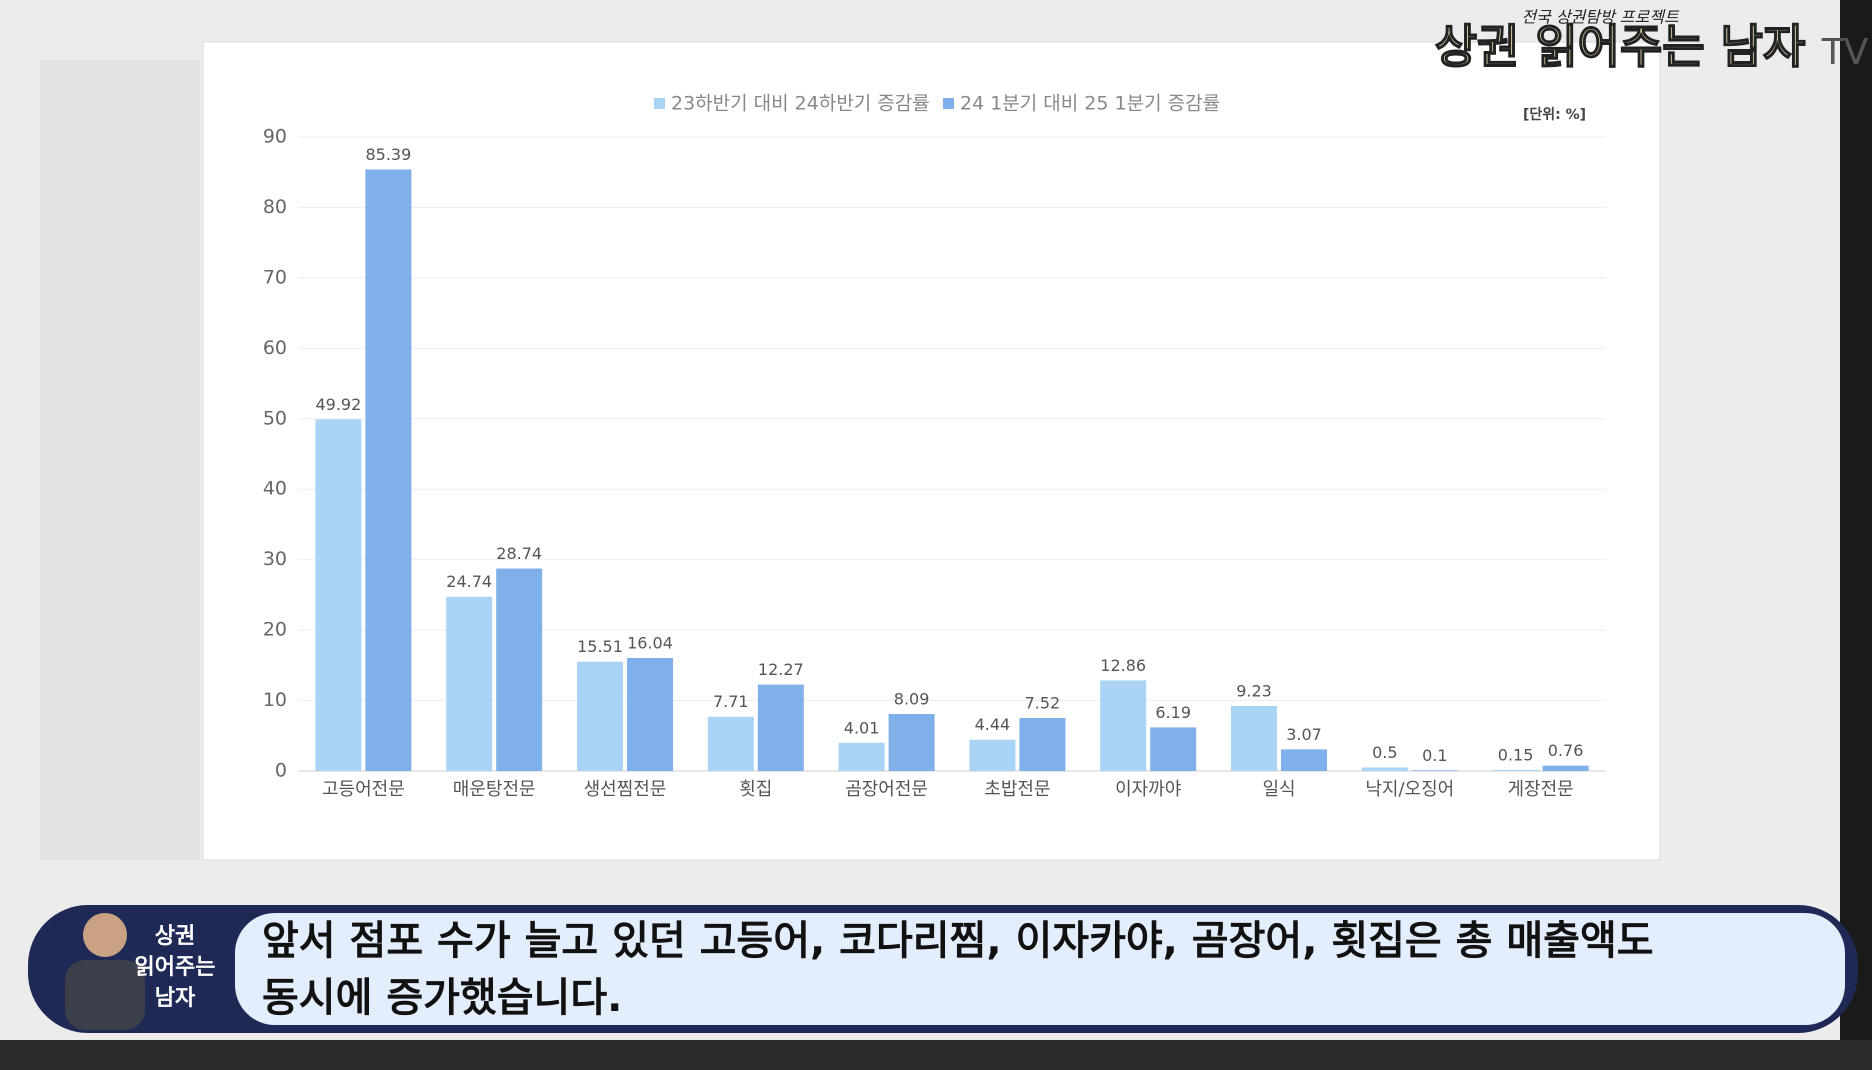 This screenshot has width=1872, height=1070. I want to click on x-tick-label: 매운탕전문, so click(494, 789).